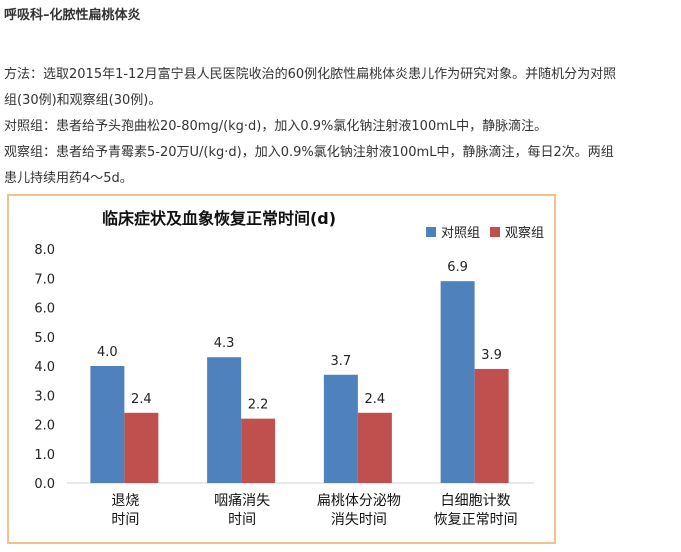 The height and width of the screenshot is (552, 681). Describe the element at coordinates (44, 309) in the screenshot. I see `y-tick-label: 6.0` at that location.